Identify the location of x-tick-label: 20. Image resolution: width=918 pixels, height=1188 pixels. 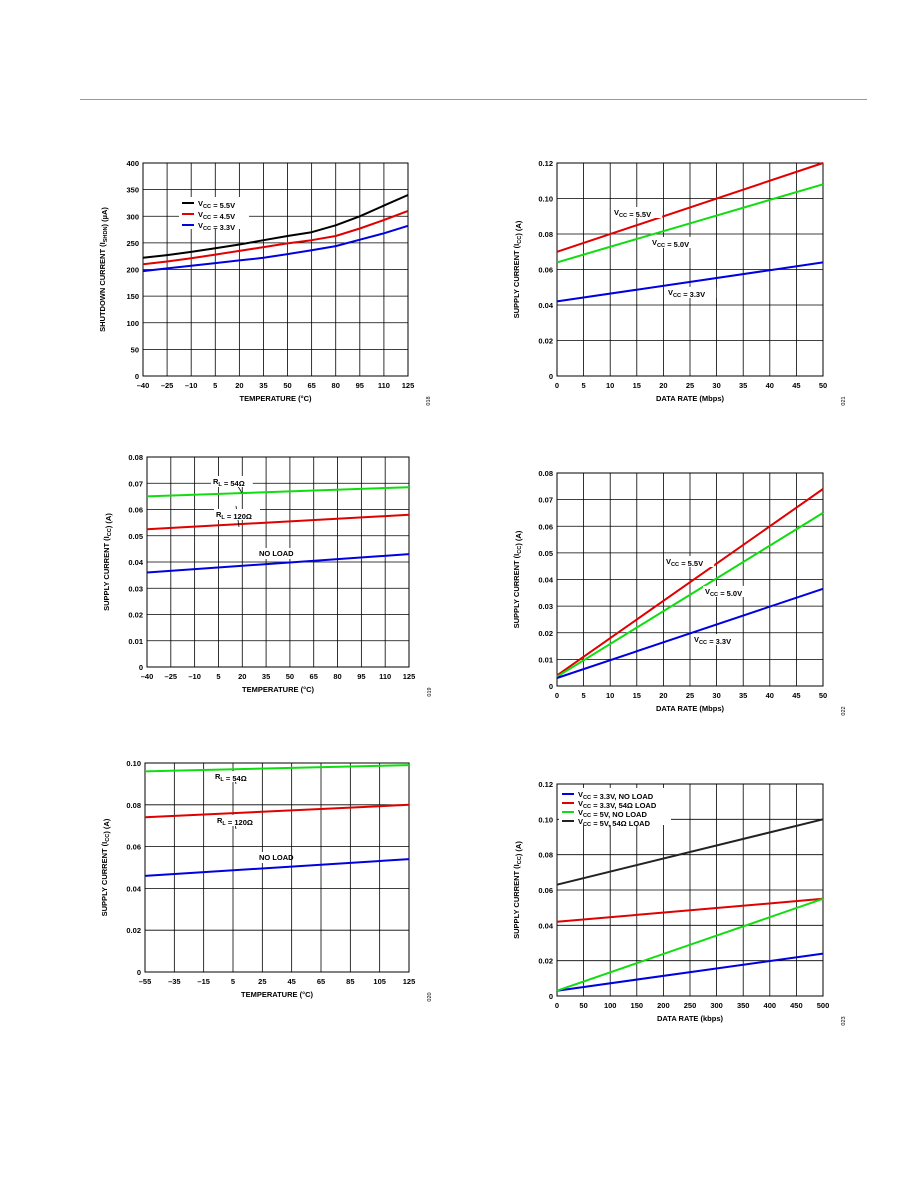
(242, 676).